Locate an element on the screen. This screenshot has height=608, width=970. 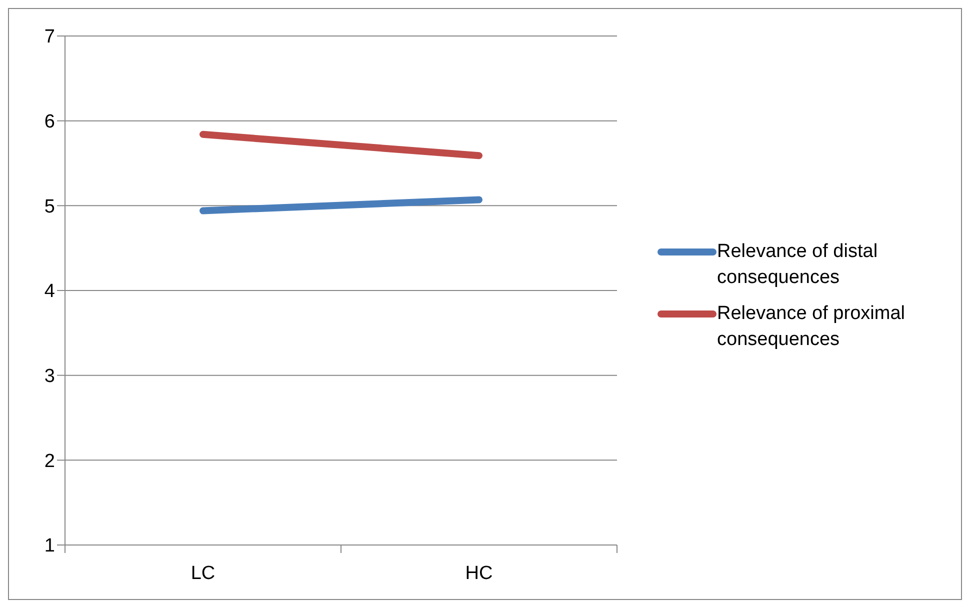
y-tick-label: 3 is located at coordinates (49, 377).